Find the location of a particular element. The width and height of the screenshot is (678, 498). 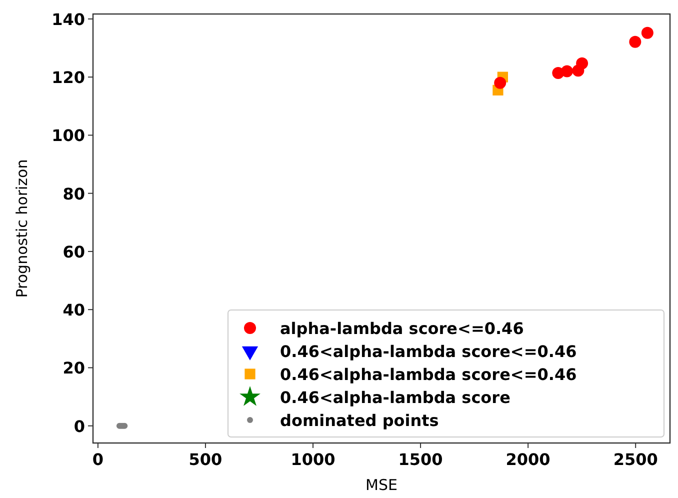

y-tick-label: 60 is located at coordinates (73, 252).